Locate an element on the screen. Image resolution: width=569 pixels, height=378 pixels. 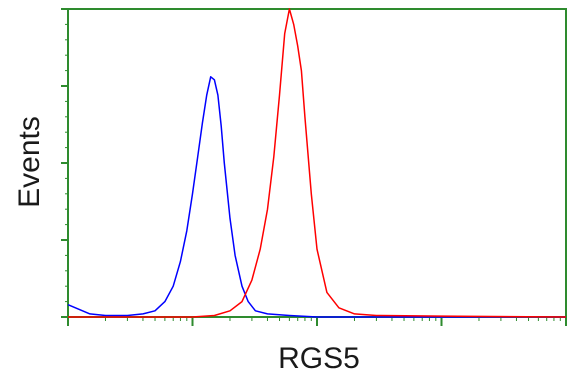
x-axis-title: RGS5 is located at coordinates (319, 358).